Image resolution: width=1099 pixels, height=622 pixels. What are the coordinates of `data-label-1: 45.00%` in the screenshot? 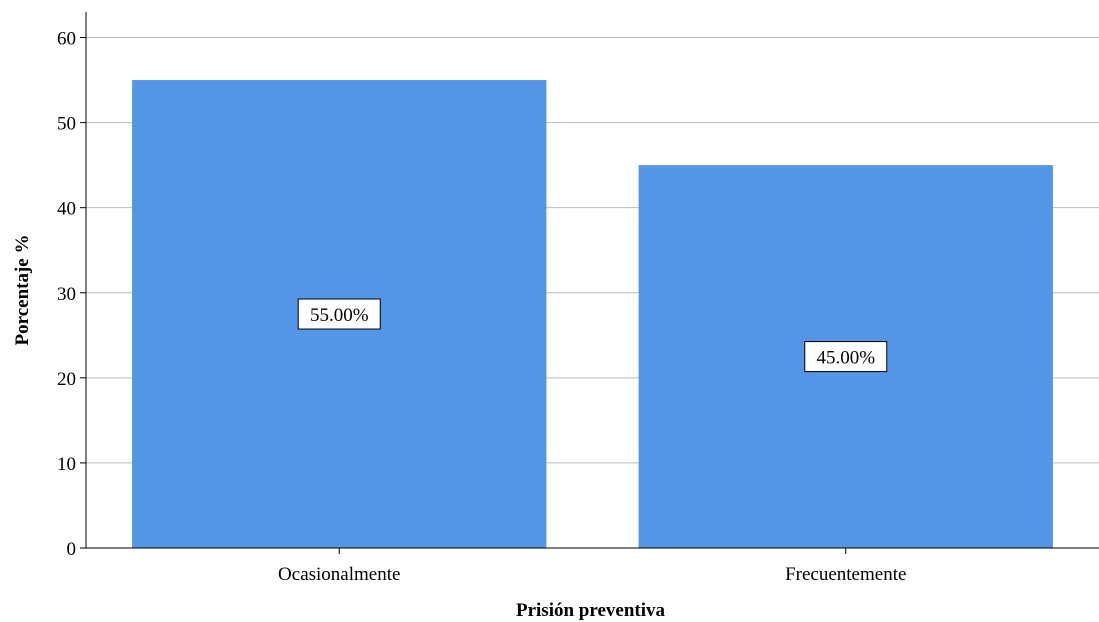 It's located at (846, 357).